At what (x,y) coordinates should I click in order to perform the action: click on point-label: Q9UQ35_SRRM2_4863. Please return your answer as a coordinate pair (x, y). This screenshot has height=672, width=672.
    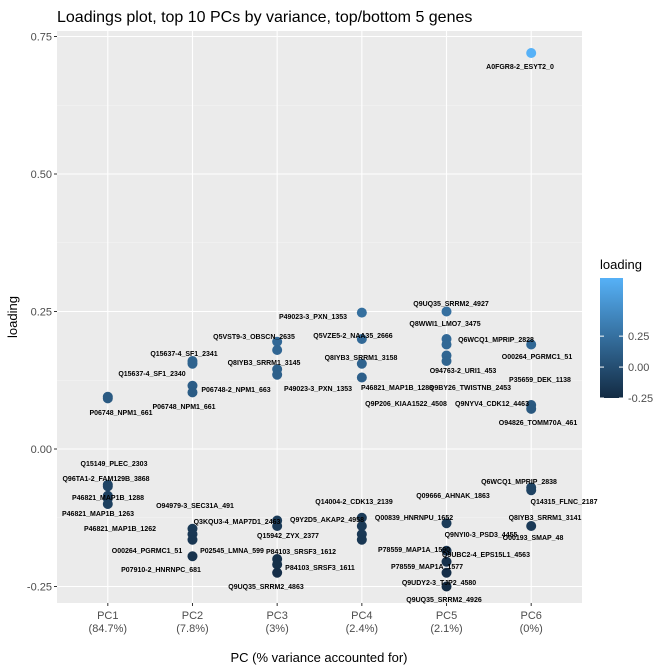
    Looking at the image, I should click on (266, 587).